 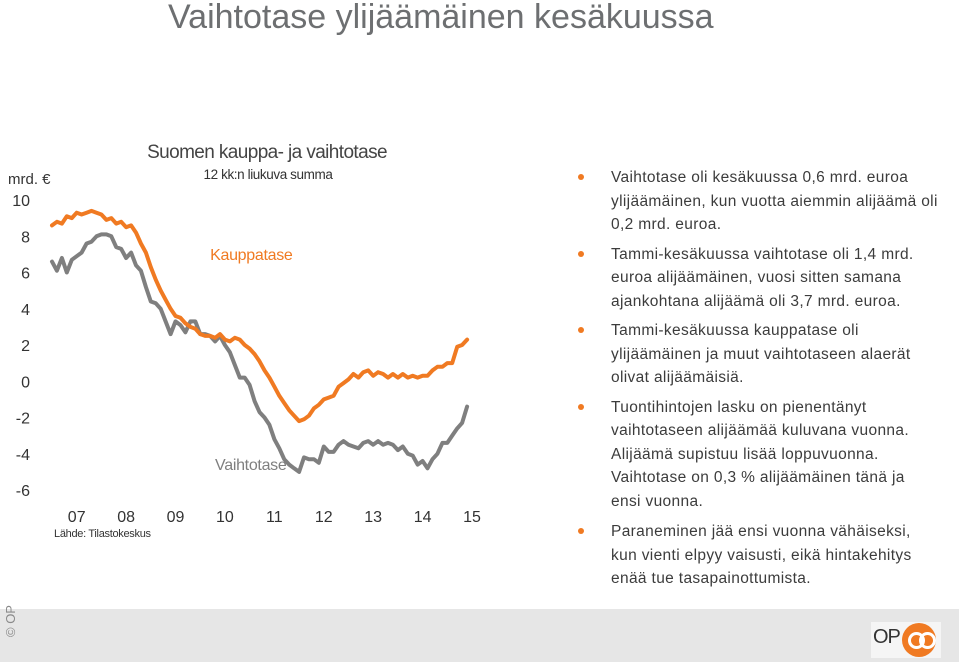 What do you see at coordinates (25, 346) in the screenshot?
I see `y-tick-label: 2` at bounding box center [25, 346].